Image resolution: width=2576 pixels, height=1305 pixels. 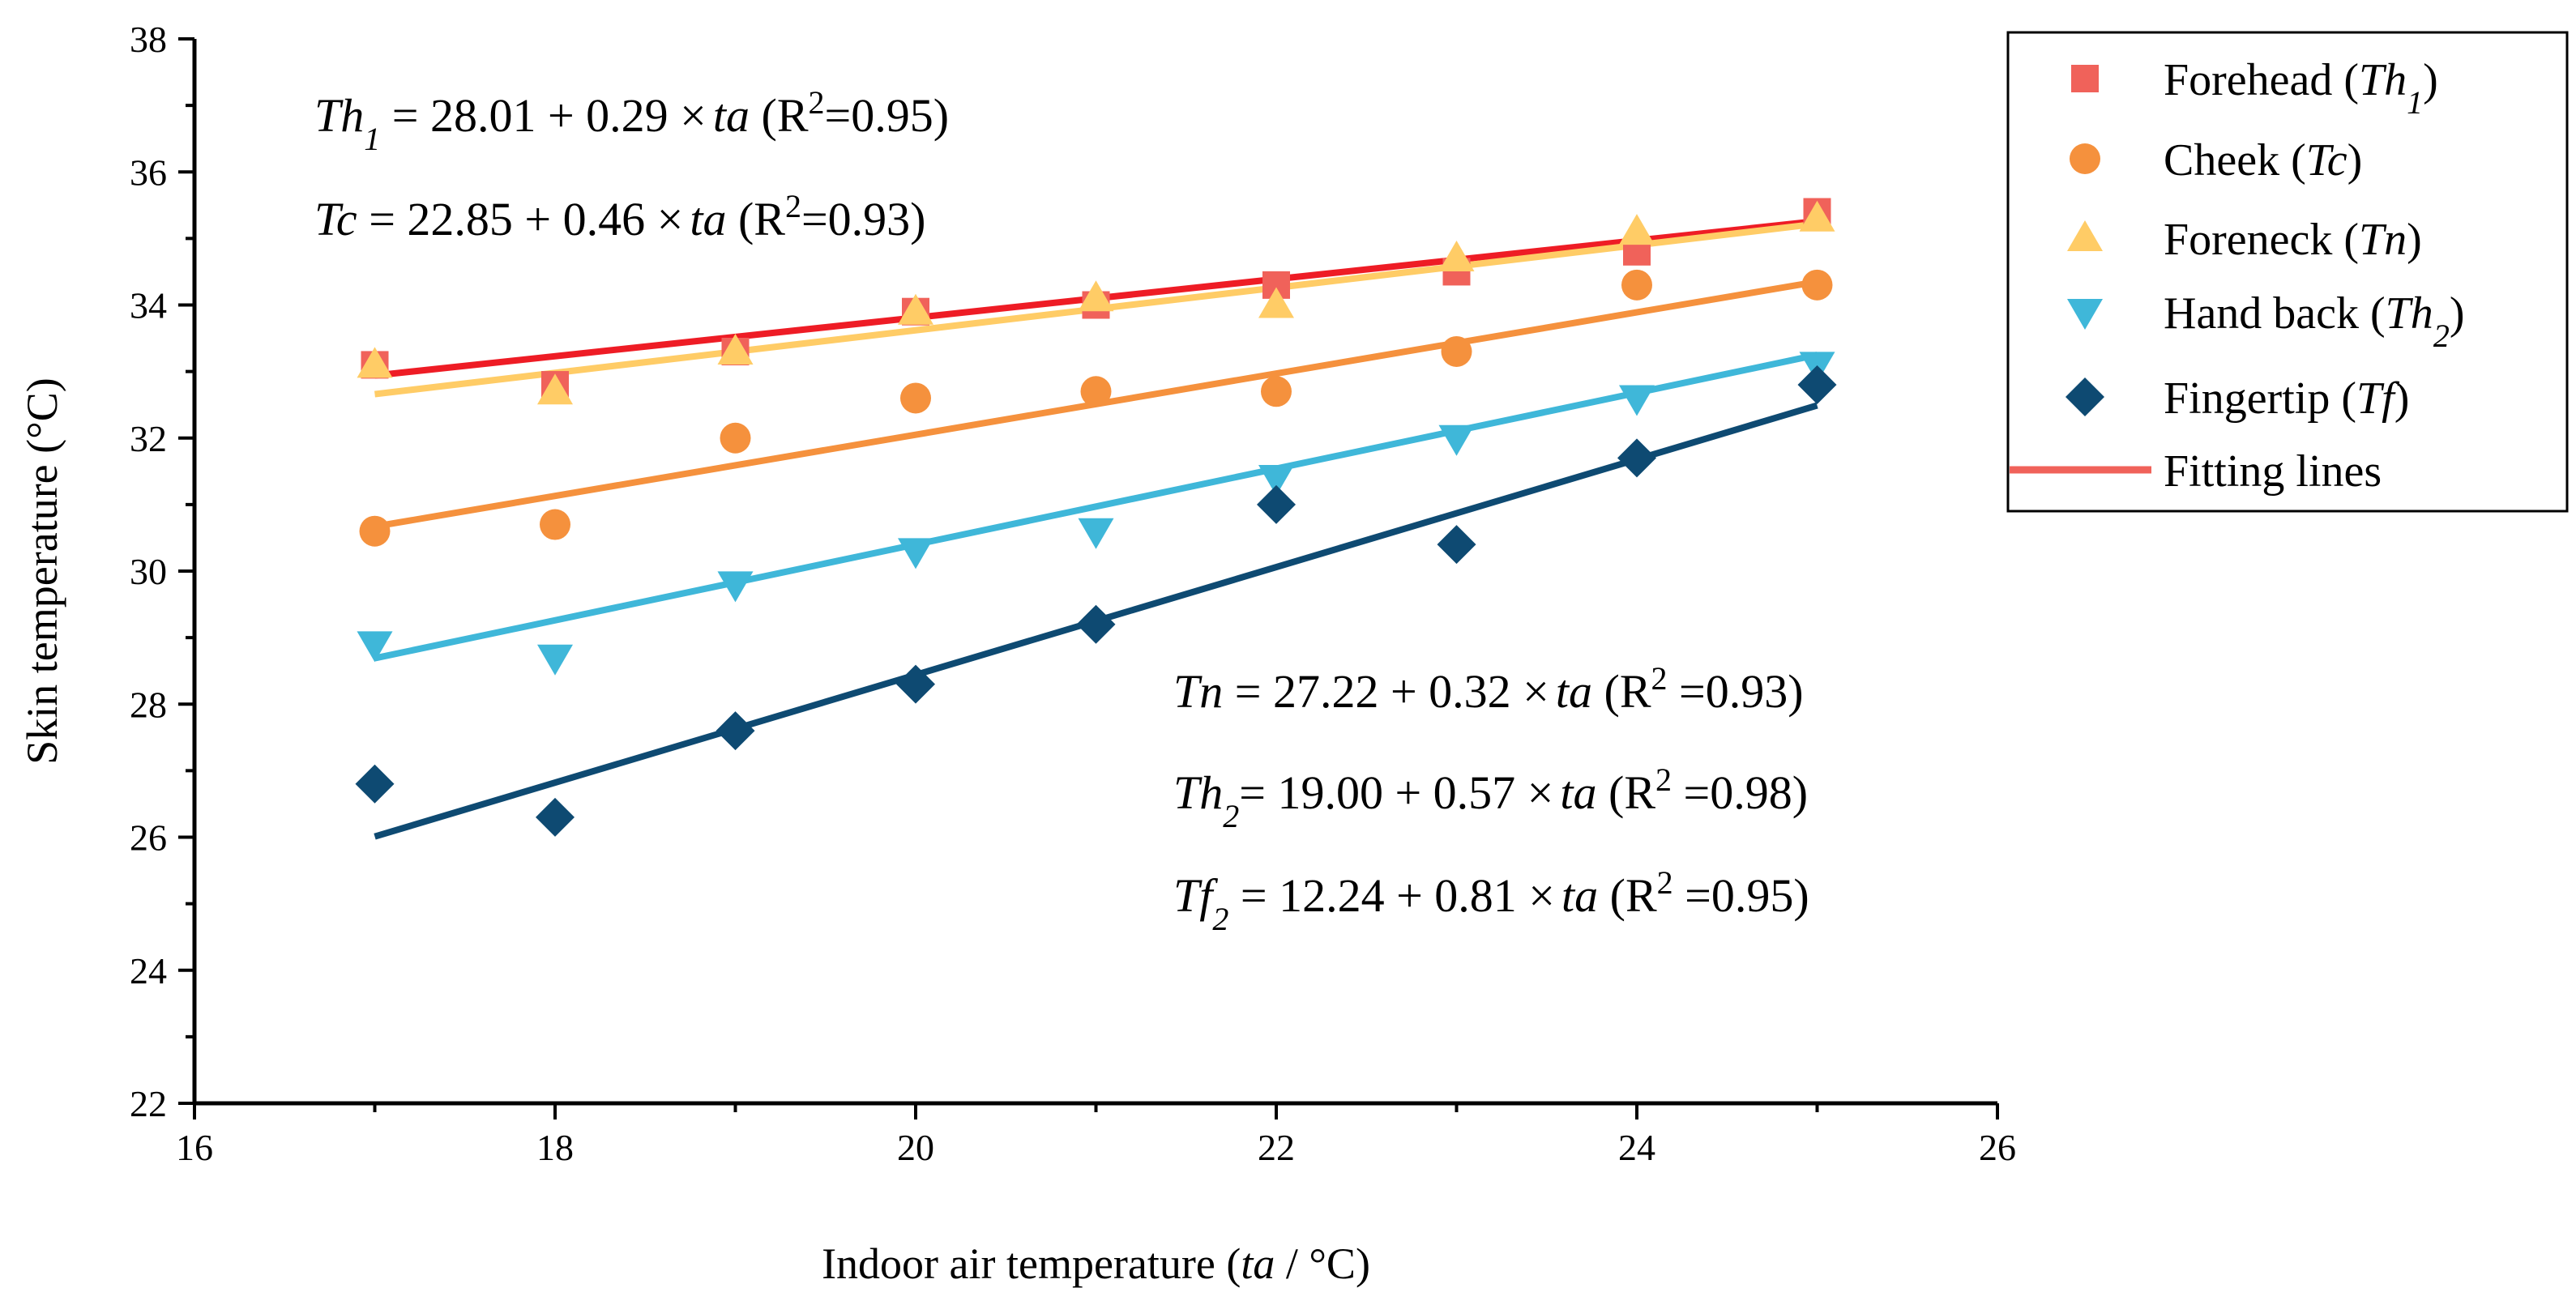 I want to click on equation-subscript: 2, so click(x=1231, y=816).